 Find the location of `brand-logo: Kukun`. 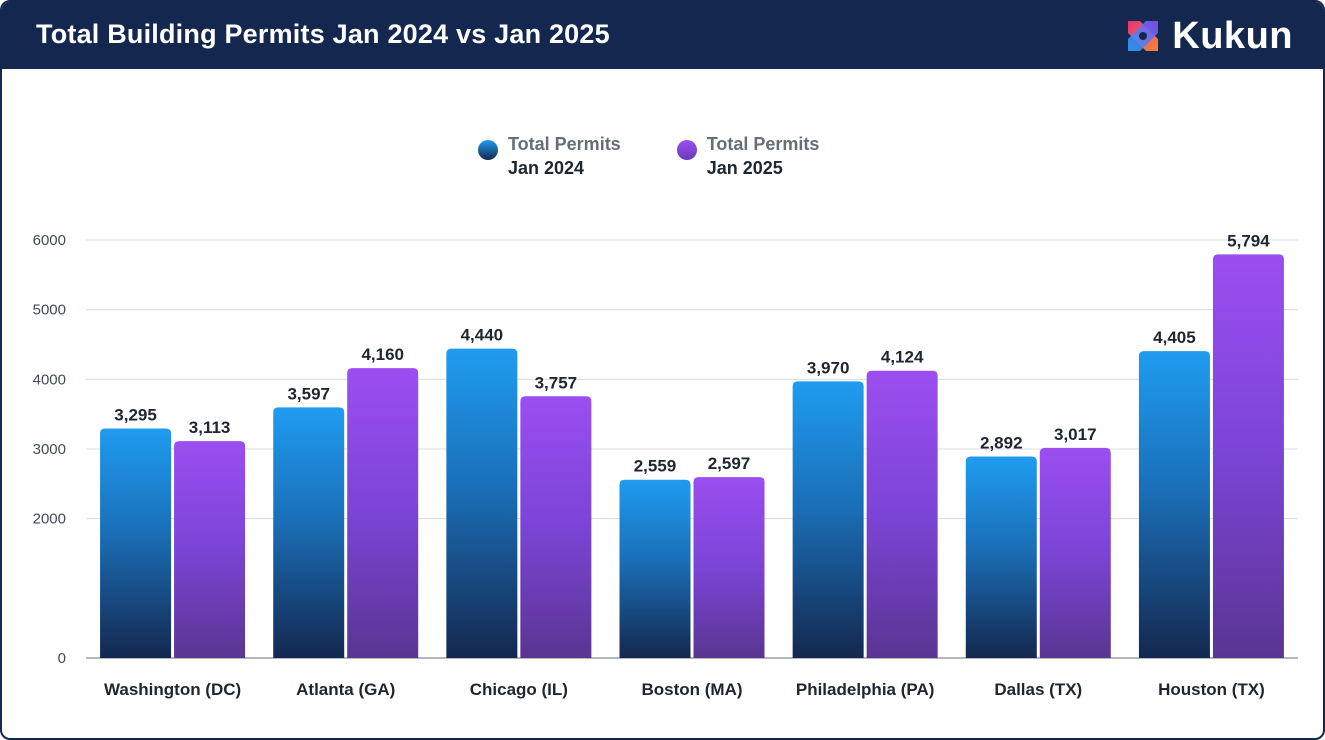

brand-logo: Kukun is located at coordinates (1207, 36).